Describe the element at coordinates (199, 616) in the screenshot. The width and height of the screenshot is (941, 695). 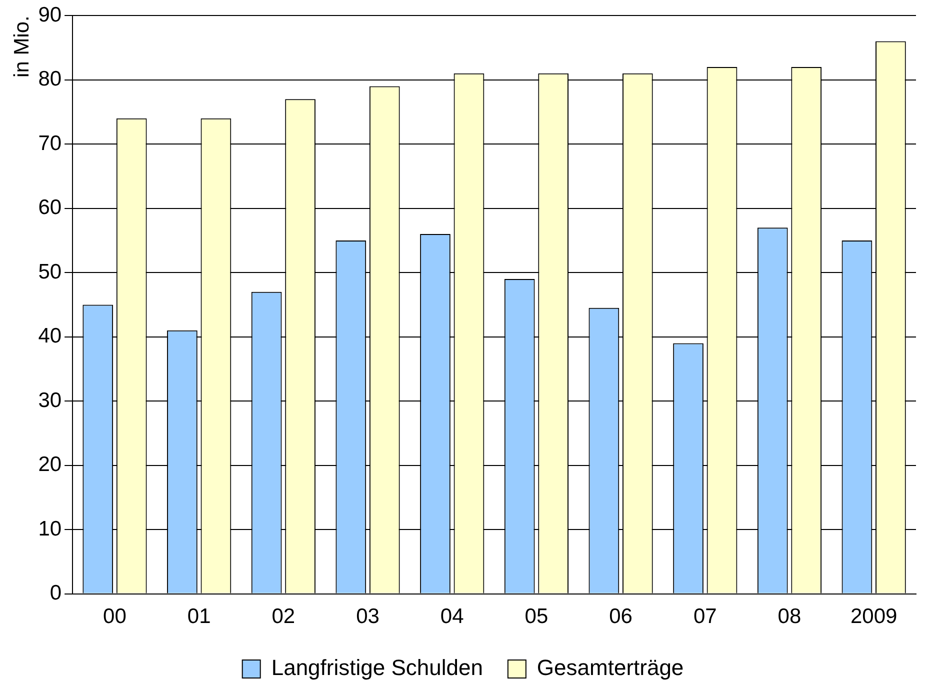
I see `x-tick-label: 01` at that location.